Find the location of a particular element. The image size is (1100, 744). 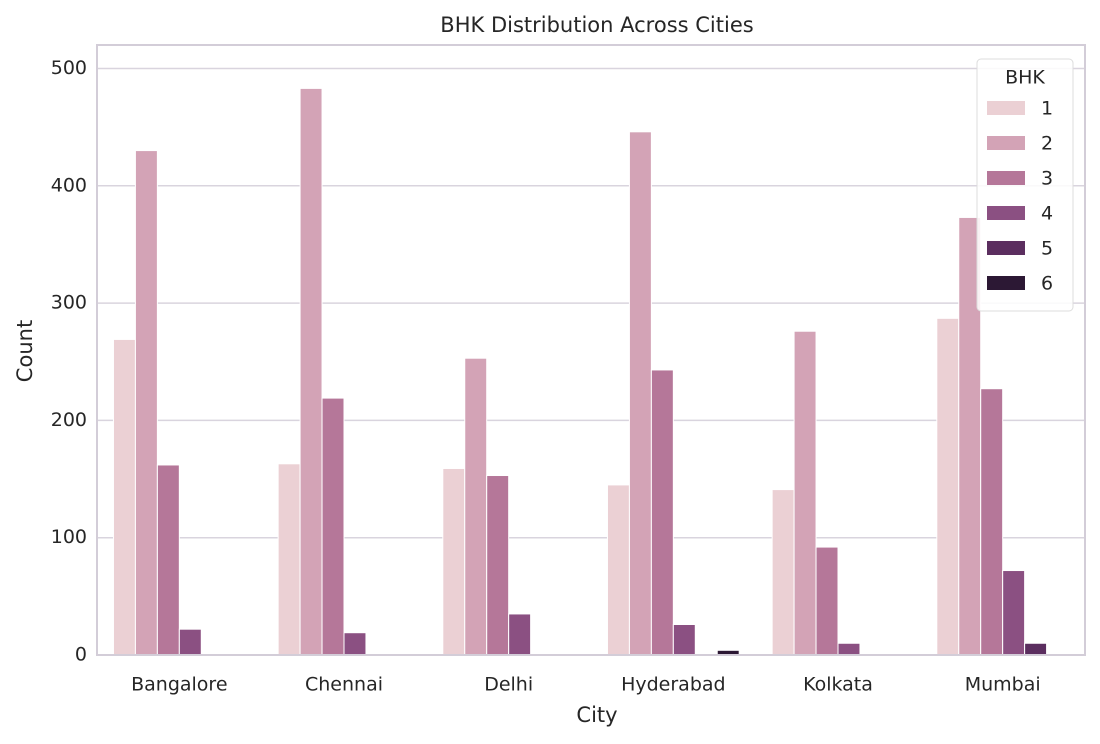

legend-label: 5 is located at coordinates (1047, 249).